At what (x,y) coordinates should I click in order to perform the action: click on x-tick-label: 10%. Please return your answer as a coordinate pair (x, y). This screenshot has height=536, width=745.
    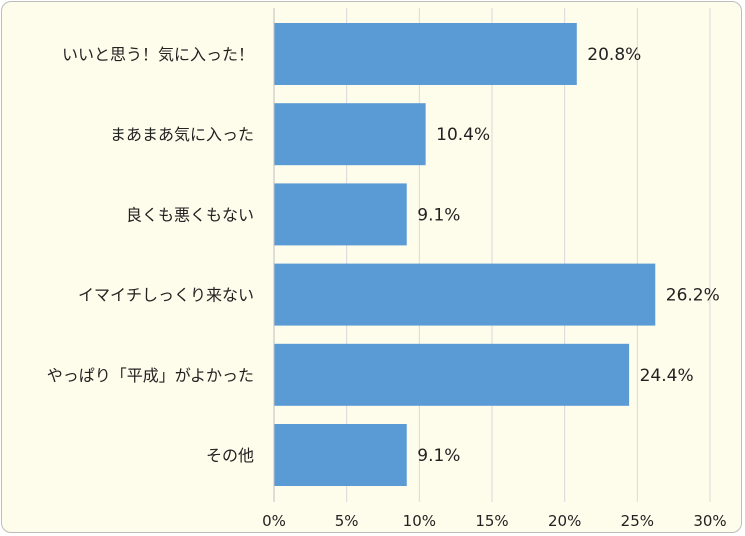
    Looking at the image, I should click on (419, 521).